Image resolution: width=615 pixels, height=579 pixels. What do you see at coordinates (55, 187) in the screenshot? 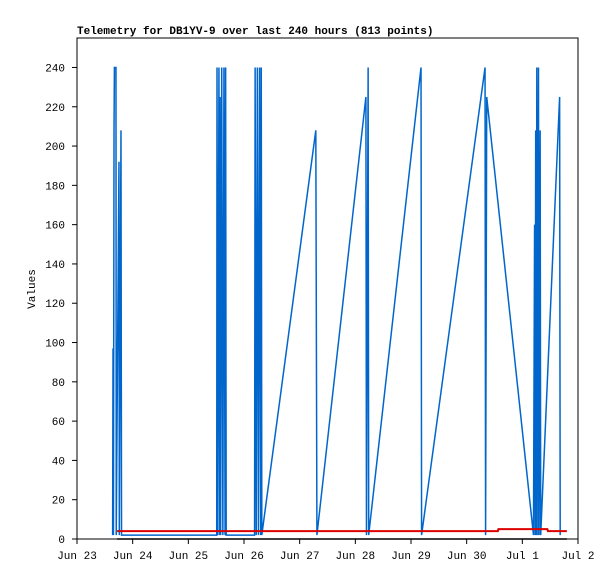
I see `y-tick-label: 180` at bounding box center [55, 187].